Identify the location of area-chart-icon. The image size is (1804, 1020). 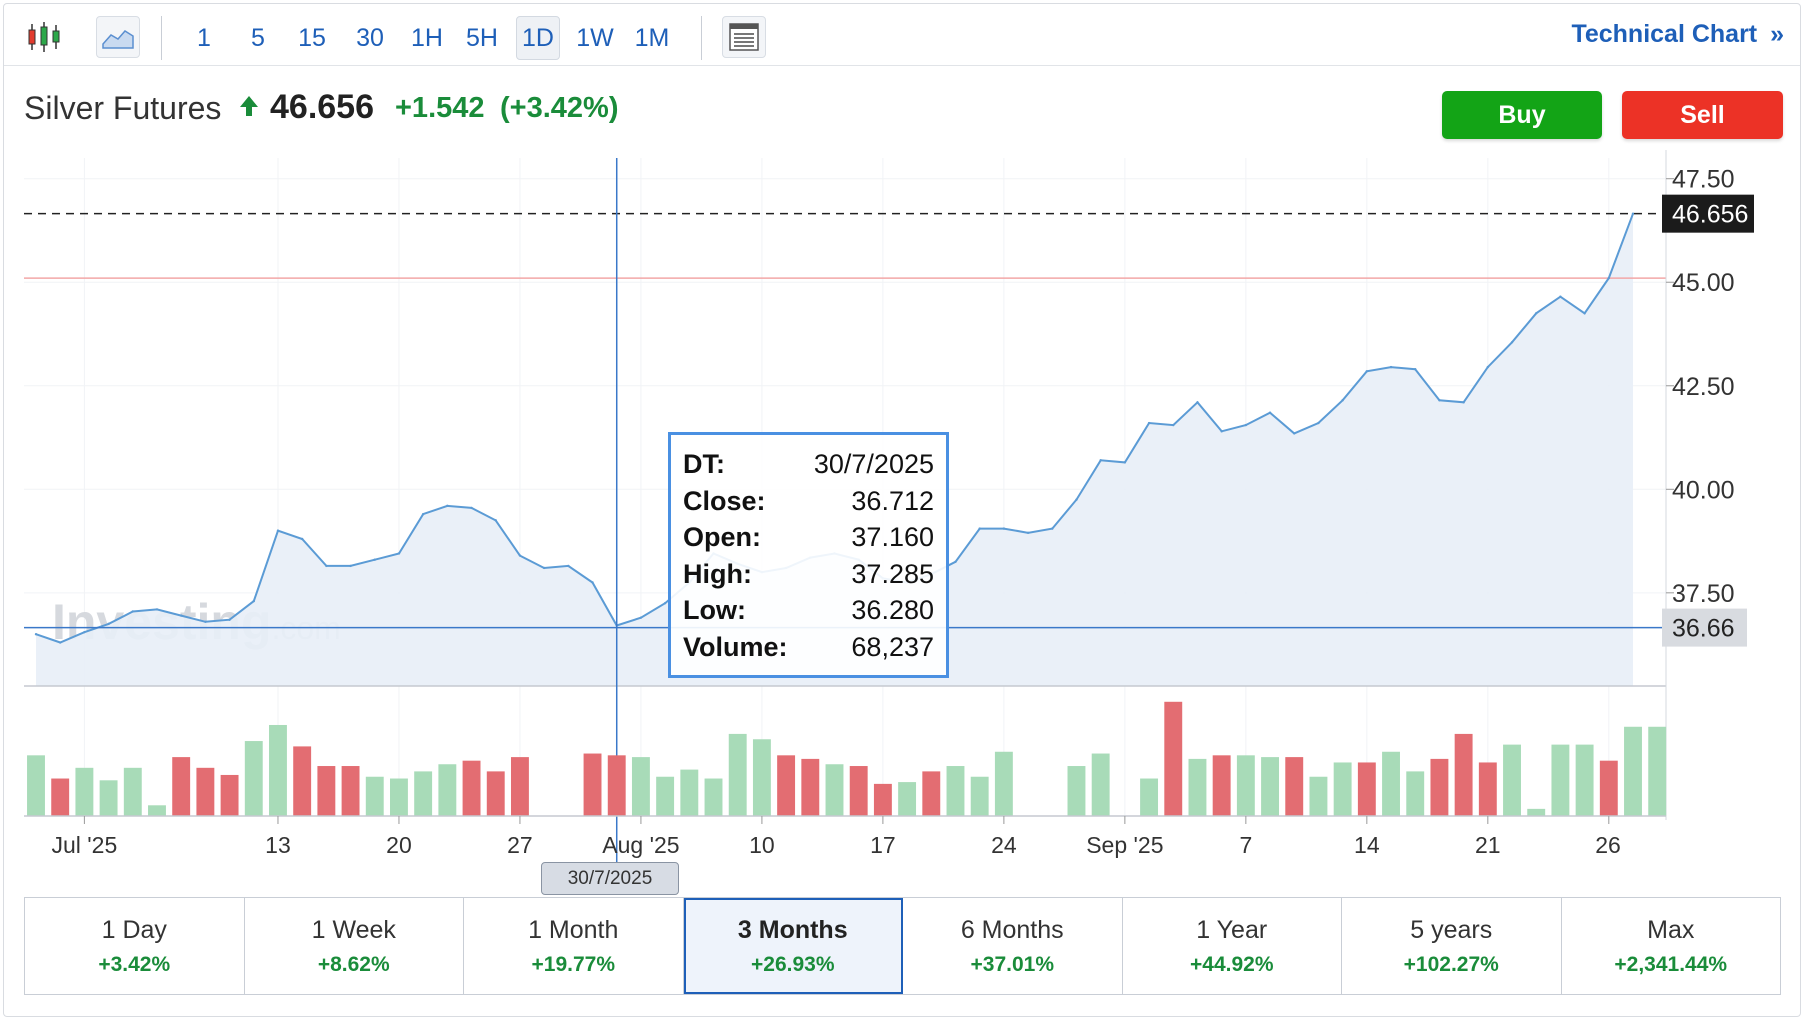
(118, 37).